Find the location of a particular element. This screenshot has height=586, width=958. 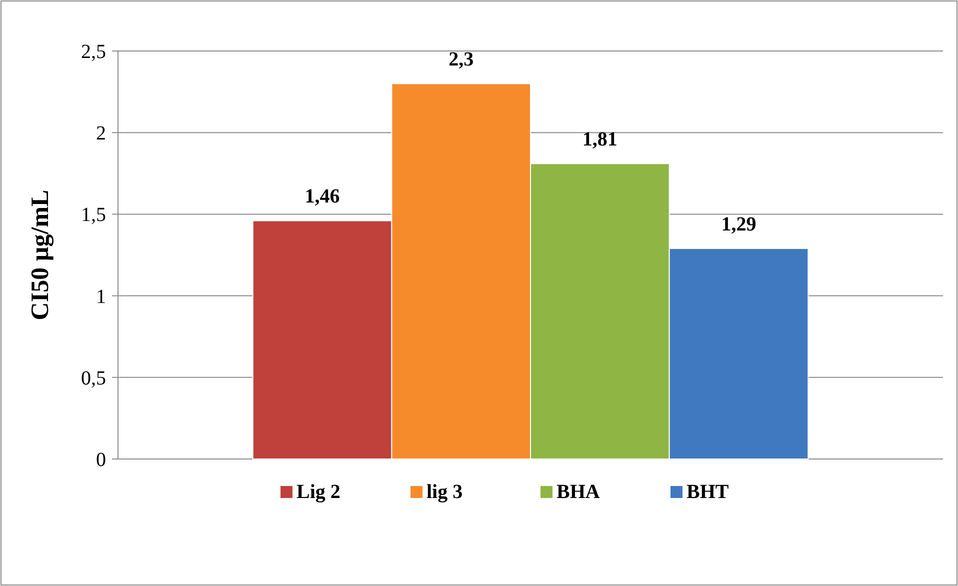

y-tick-label: 0,5 is located at coordinates (93, 378).